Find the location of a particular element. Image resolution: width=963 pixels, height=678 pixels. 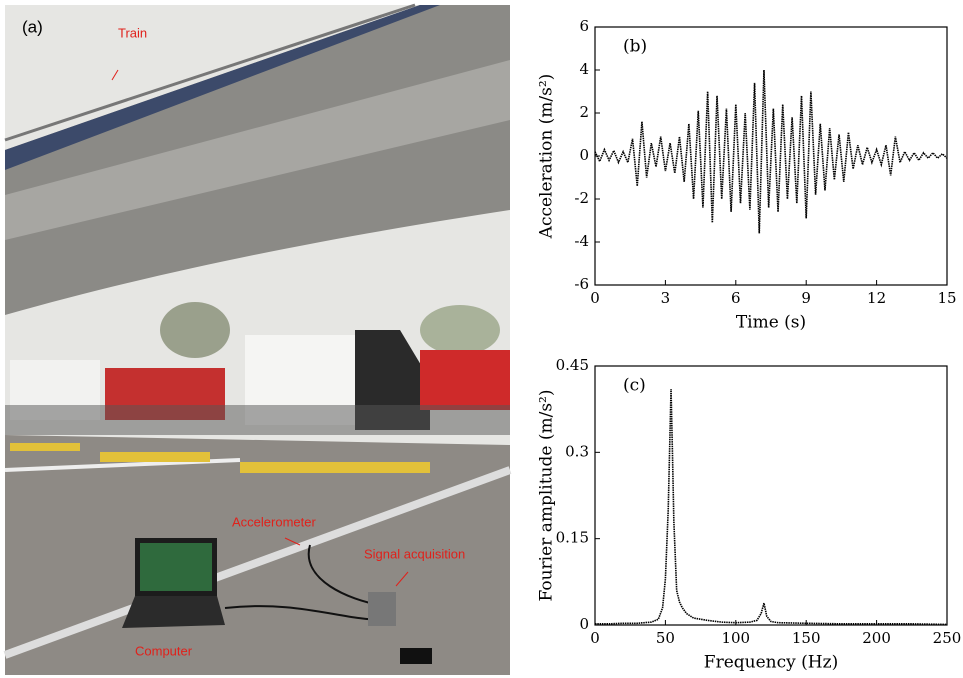

y-tick-label: 2 is located at coordinates (584, 112).